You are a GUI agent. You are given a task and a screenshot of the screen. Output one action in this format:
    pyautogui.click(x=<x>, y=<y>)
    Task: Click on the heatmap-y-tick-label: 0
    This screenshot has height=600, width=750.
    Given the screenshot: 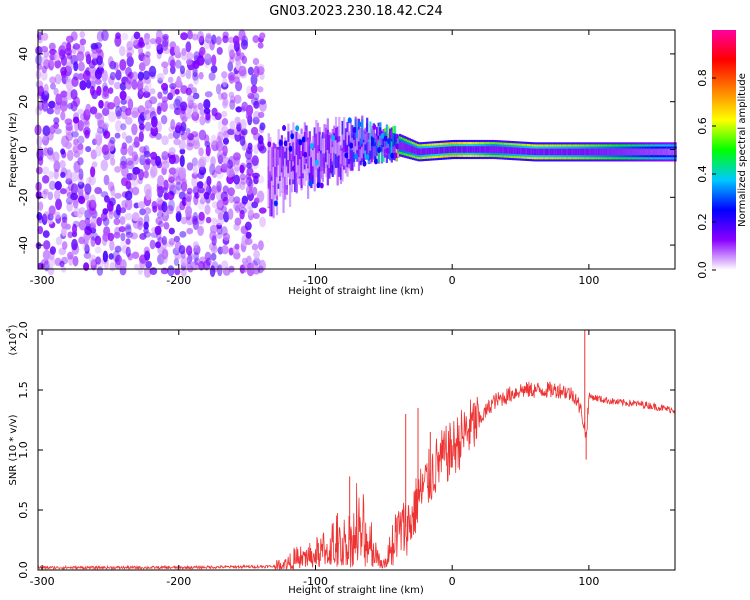 What is the action you would take?
    pyautogui.click(x=23, y=149)
    